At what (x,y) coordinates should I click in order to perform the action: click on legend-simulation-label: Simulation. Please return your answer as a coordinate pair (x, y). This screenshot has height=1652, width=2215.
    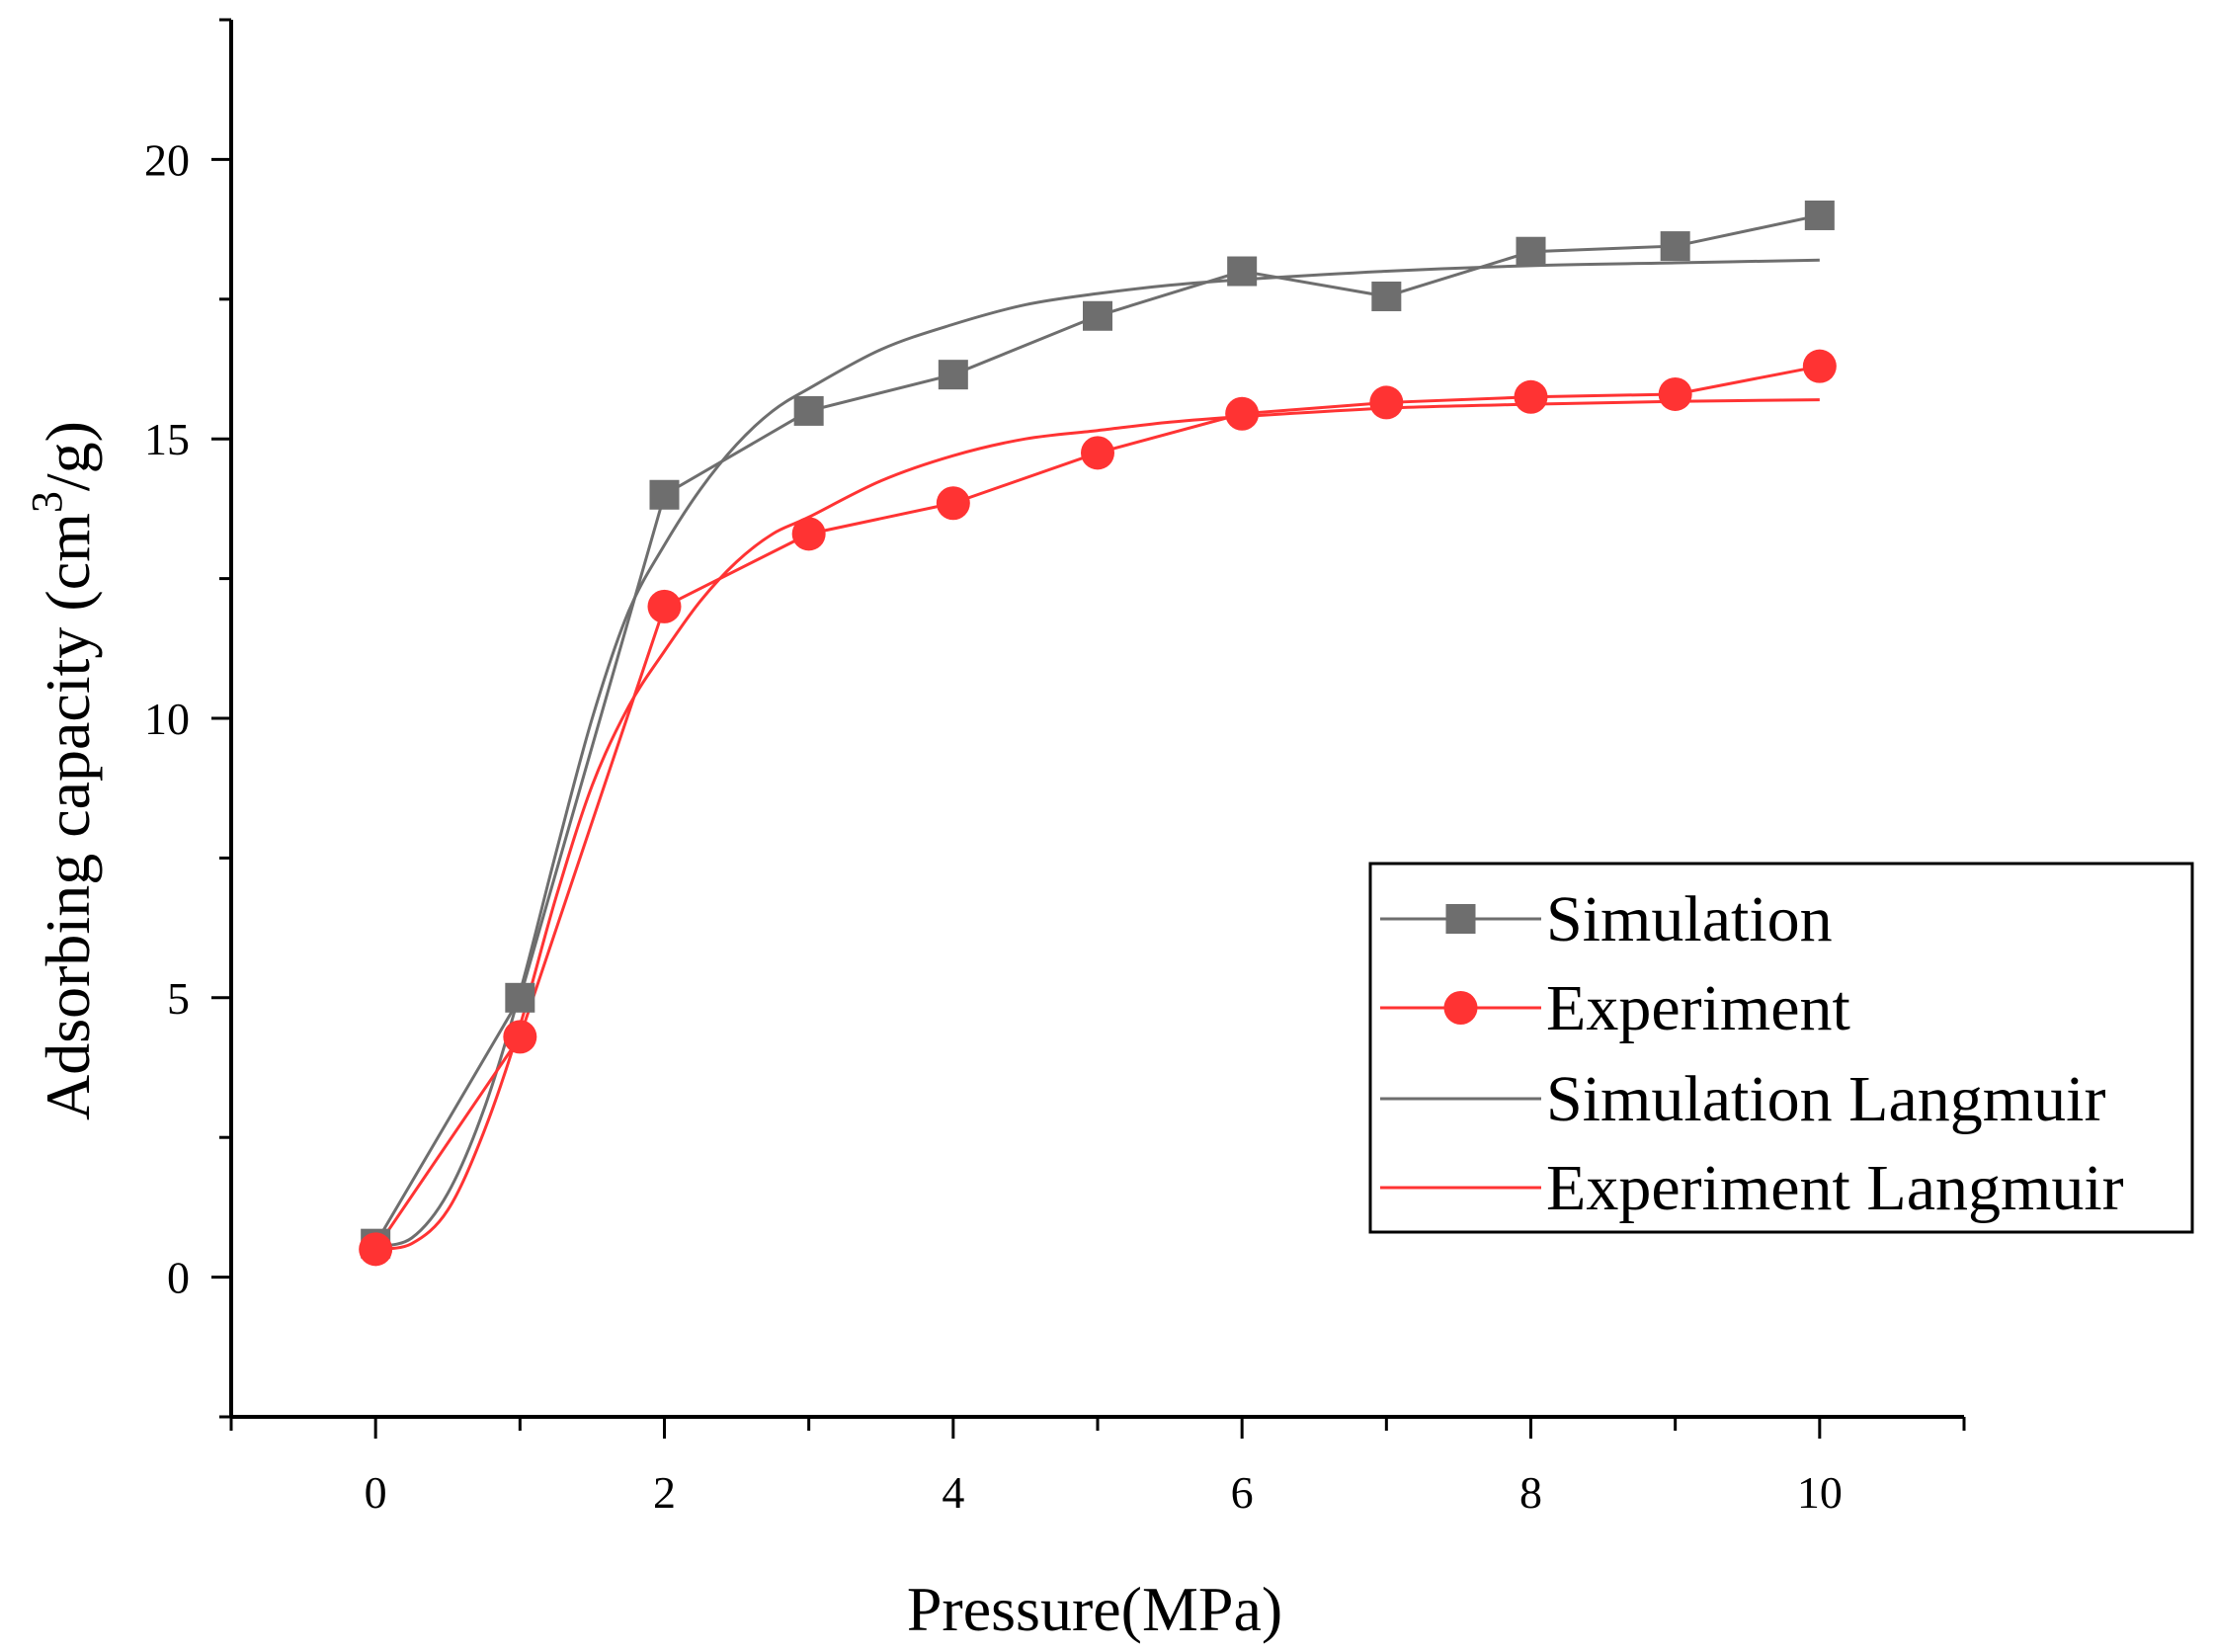
    Looking at the image, I should click on (1689, 919).